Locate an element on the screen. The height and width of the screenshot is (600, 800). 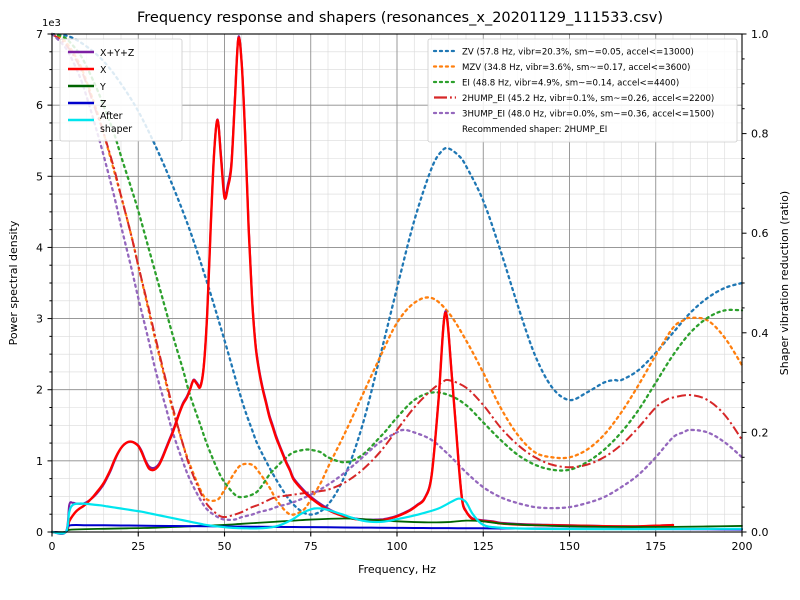
y-tick-label: 1 is located at coordinates (39, 461).